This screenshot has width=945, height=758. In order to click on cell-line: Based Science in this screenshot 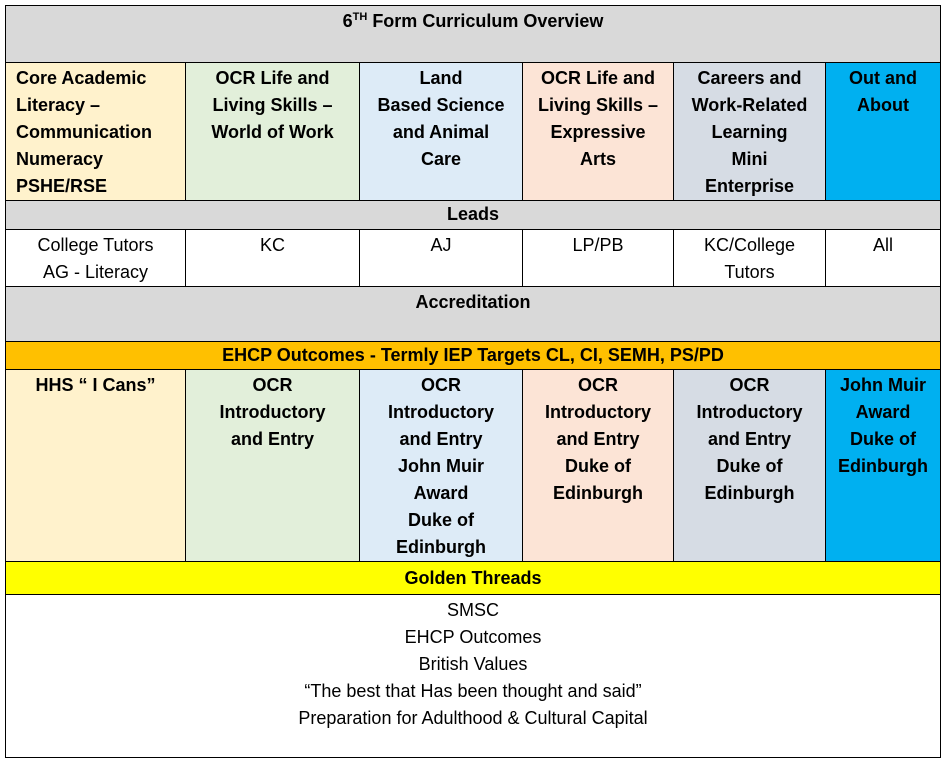, I will do `click(441, 105)`.